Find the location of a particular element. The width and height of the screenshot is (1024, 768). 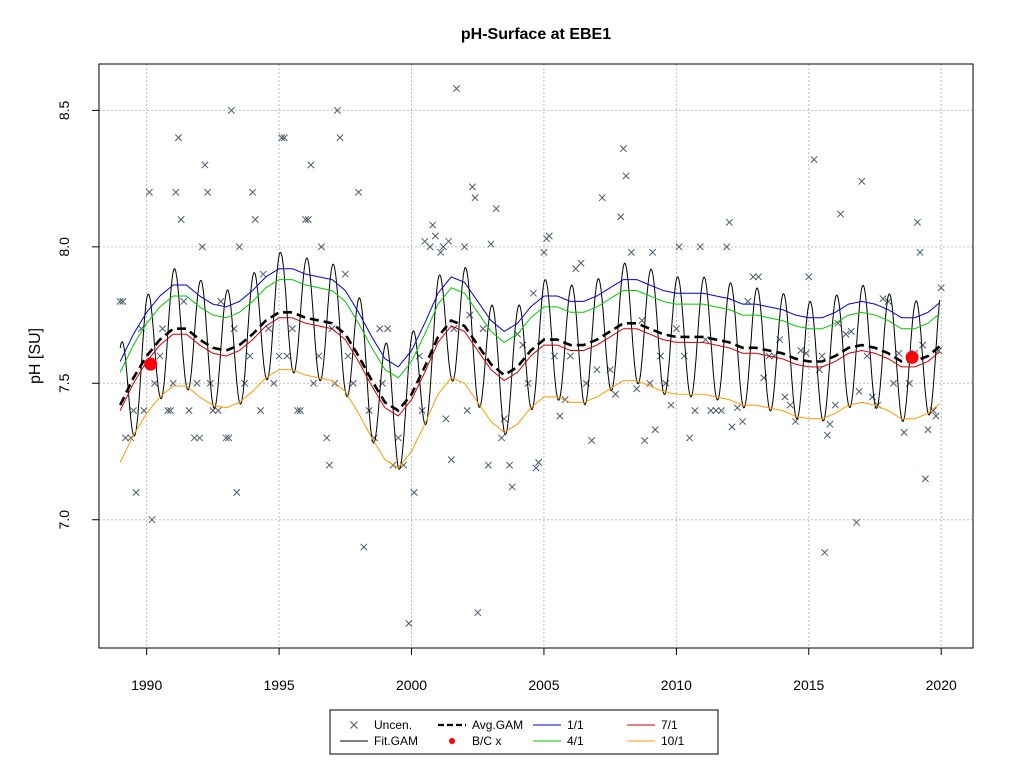

oct-1-line is located at coordinates (529, 419).